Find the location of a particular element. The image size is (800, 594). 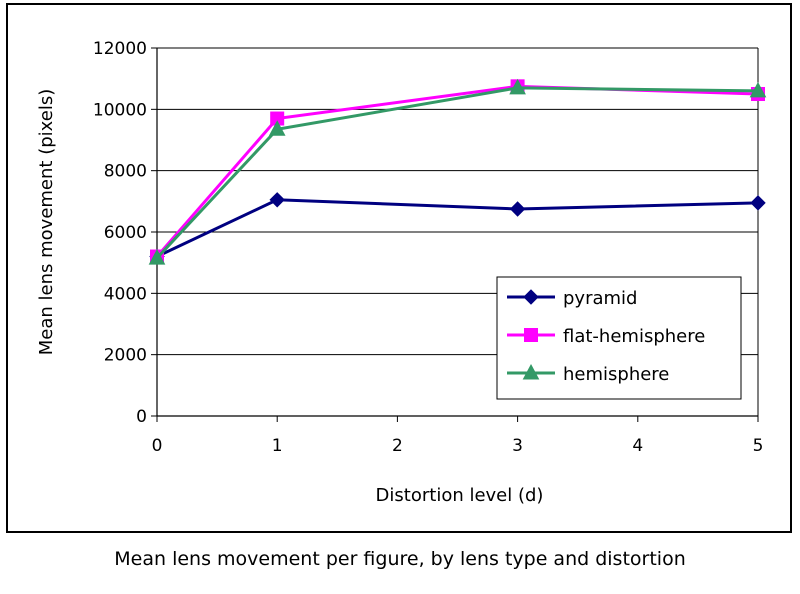

legend-marker-pyramid is located at coordinates (531, 297).